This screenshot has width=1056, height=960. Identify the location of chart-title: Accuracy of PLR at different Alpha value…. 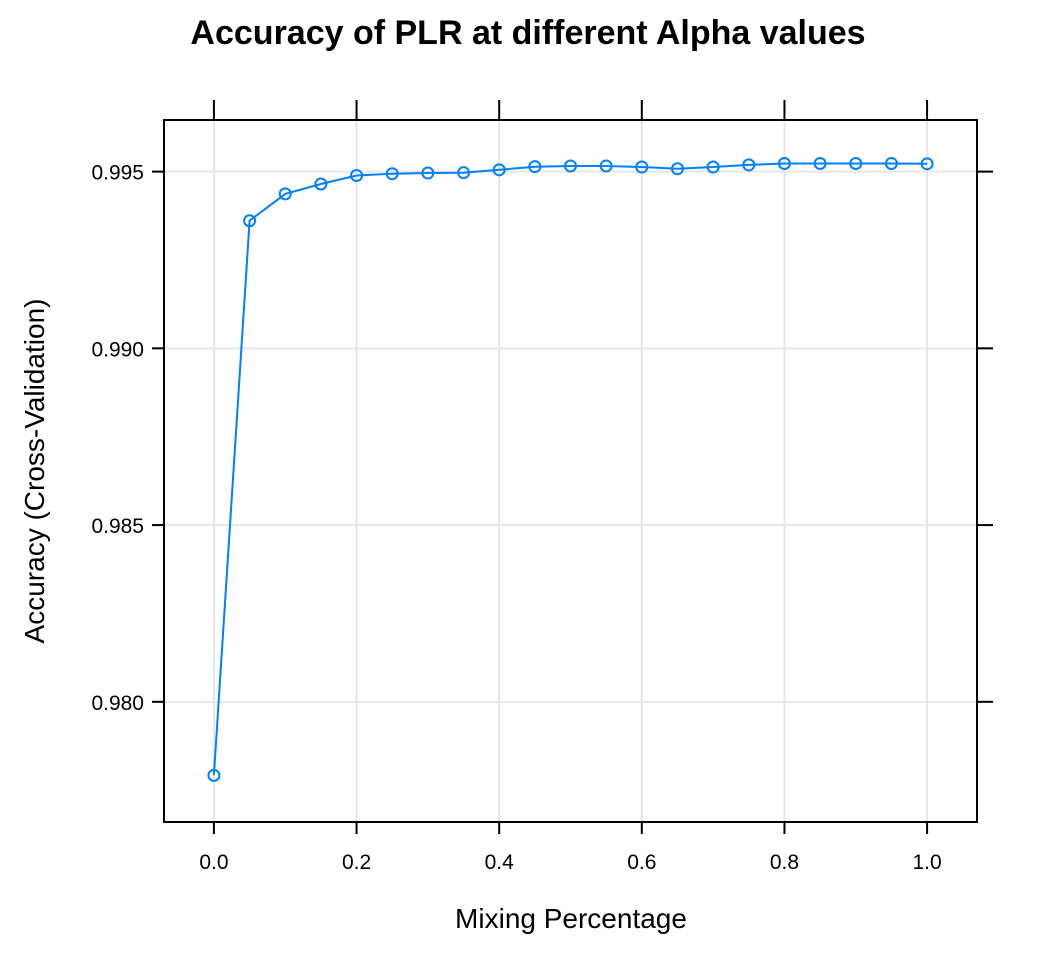
(527, 33).